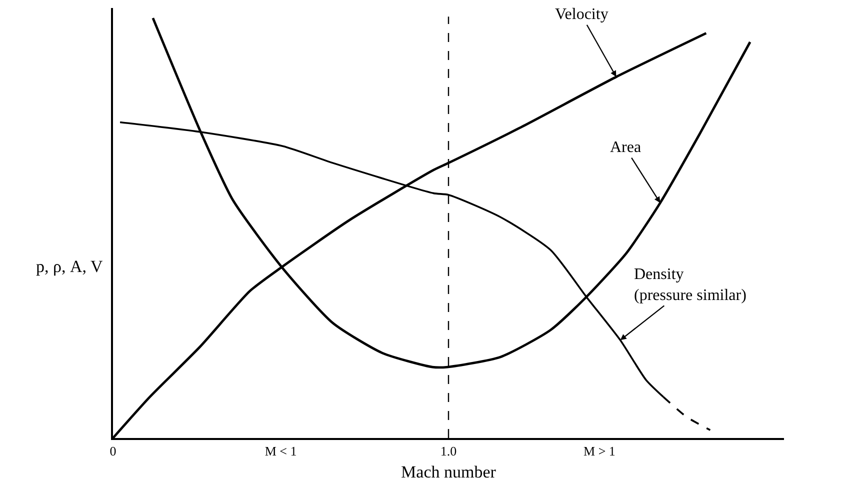 The height and width of the screenshot is (496, 868). What do you see at coordinates (280, 451) in the screenshot?
I see `x-tick-label: M < 1` at bounding box center [280, 451].